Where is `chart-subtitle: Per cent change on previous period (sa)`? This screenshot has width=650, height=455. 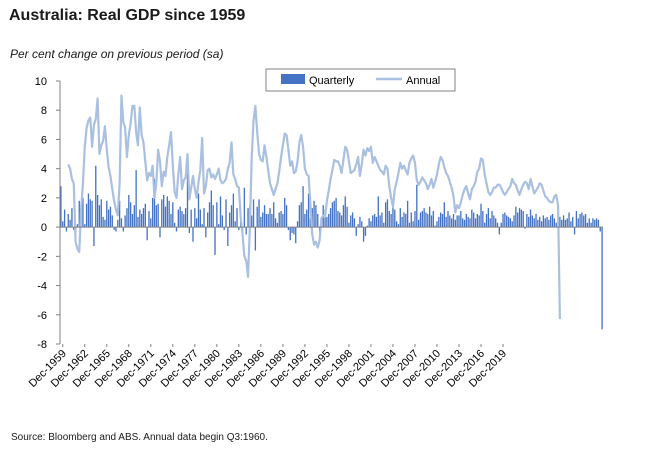 chart-subtitle: Per cent change on previous period (sa) is located at coordinates (117, 54).